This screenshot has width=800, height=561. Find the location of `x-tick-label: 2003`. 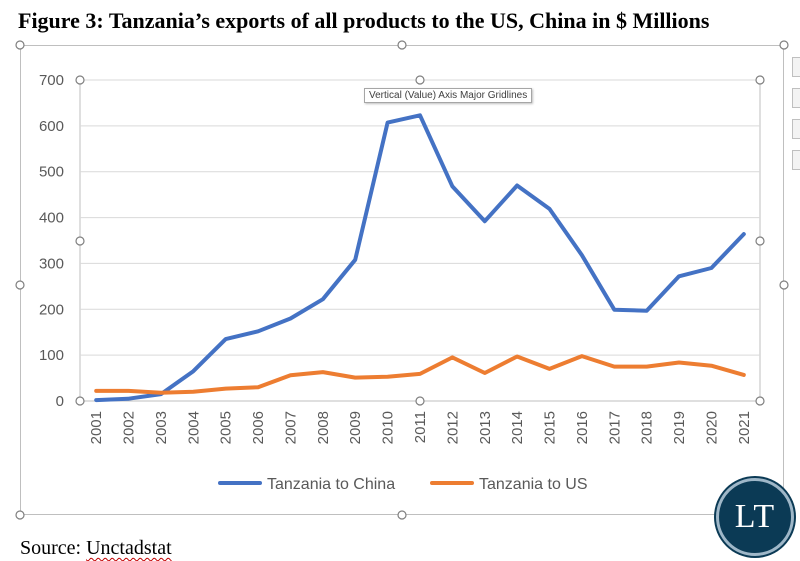

x-tick-label: 2003 is located at coordinates (161, 427).